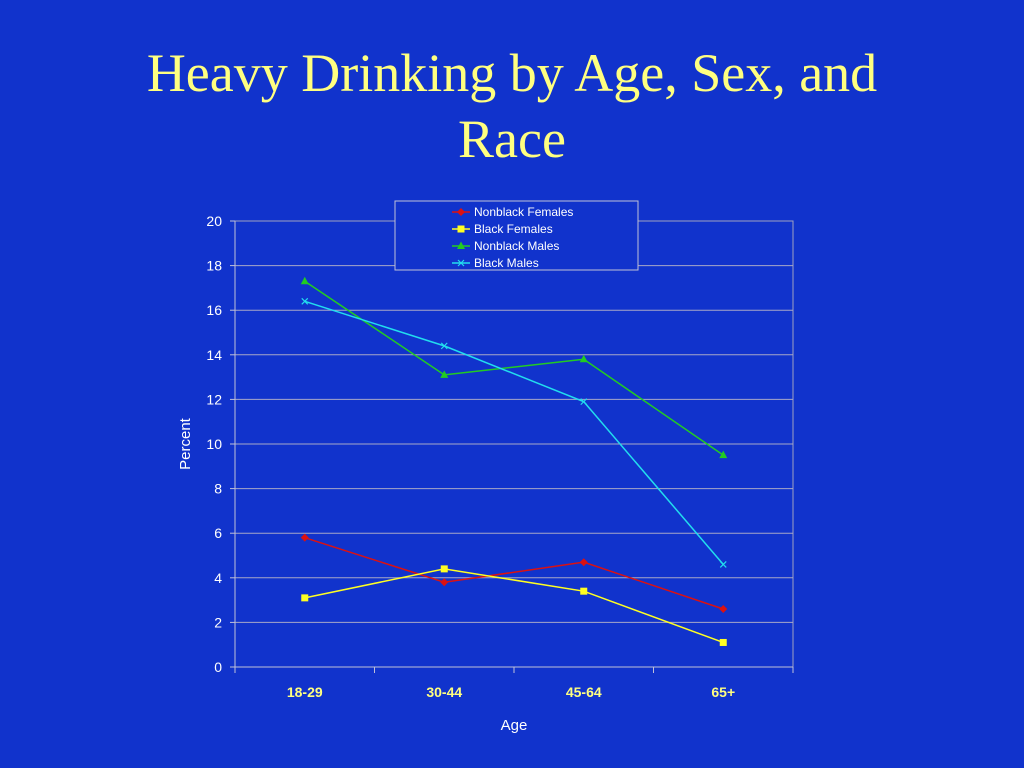 The image size is (1024, 768). What do you see at coordinates (513, 229) in the screenshot?
I see `legend-label: Black Females` at bounding box center [513, 229].